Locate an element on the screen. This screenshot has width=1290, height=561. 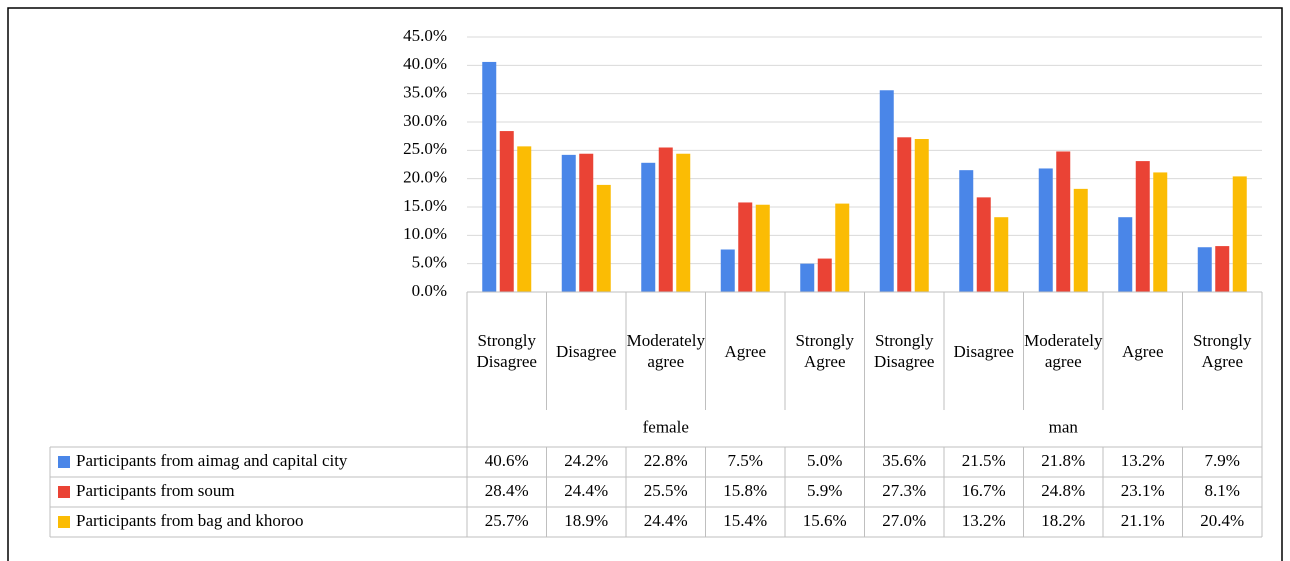
table-value: 15.8% is located at coordinates (745, 490).